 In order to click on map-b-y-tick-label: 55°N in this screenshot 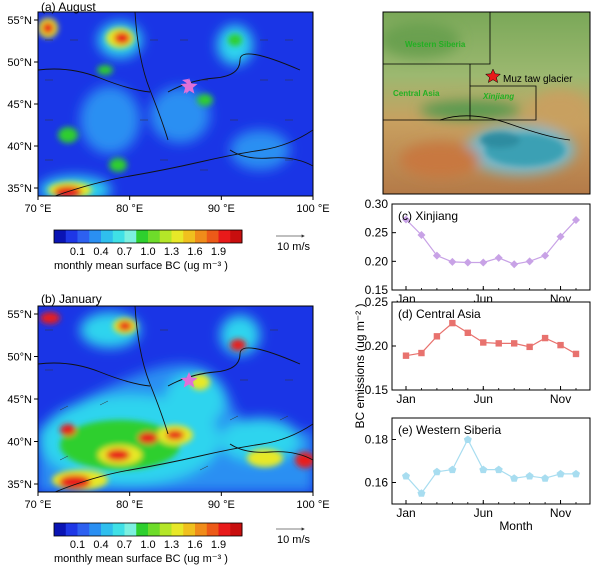, I will do `click(19, 315)`.